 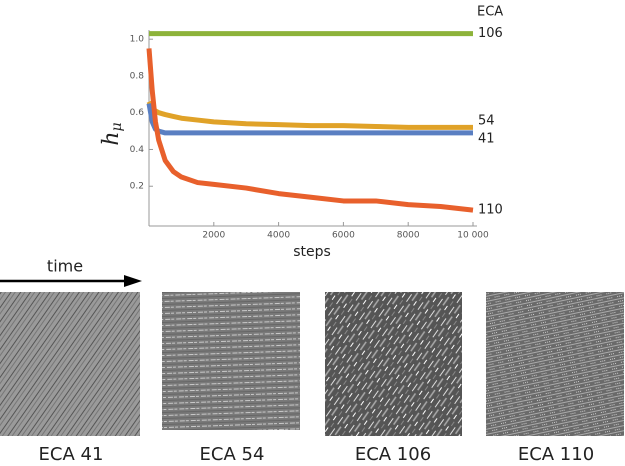 I want to click on time-label: time, so click(x=65, y=266).